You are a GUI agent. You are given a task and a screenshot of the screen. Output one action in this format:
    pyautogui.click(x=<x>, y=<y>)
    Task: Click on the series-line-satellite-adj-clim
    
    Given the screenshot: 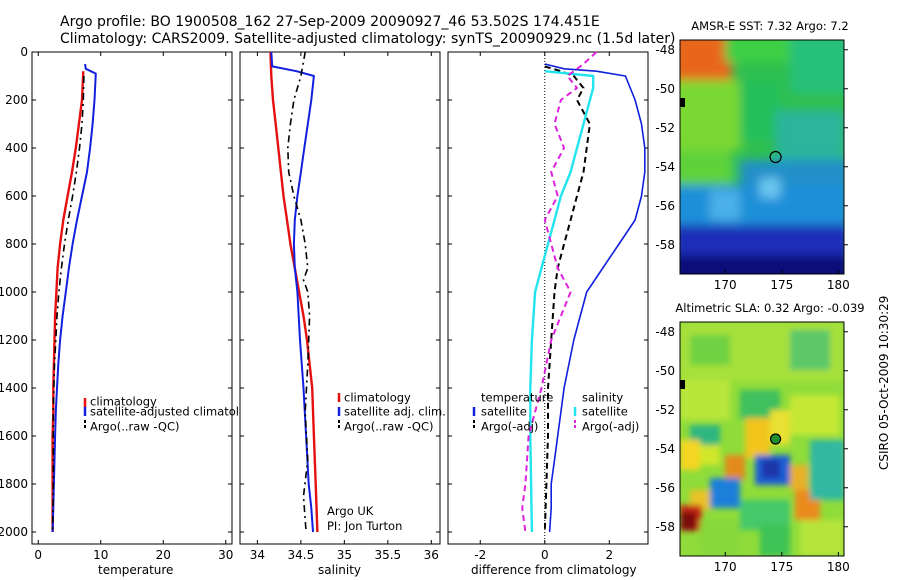 What is the action you would take?
    pyautogui.click(x=292, y=292)
    